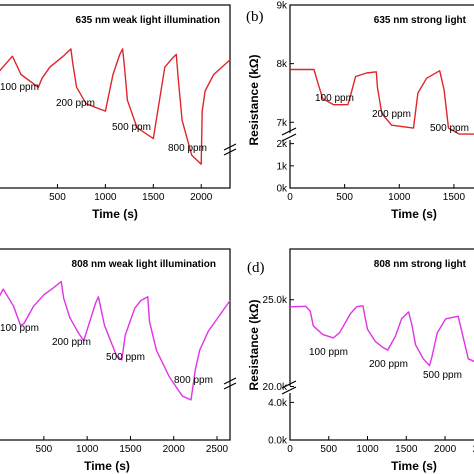 The height and width of the screenshot is (474, 474). I want to click on panel-c-annotation-500ppm: 500 ppm, so click(125, 357).